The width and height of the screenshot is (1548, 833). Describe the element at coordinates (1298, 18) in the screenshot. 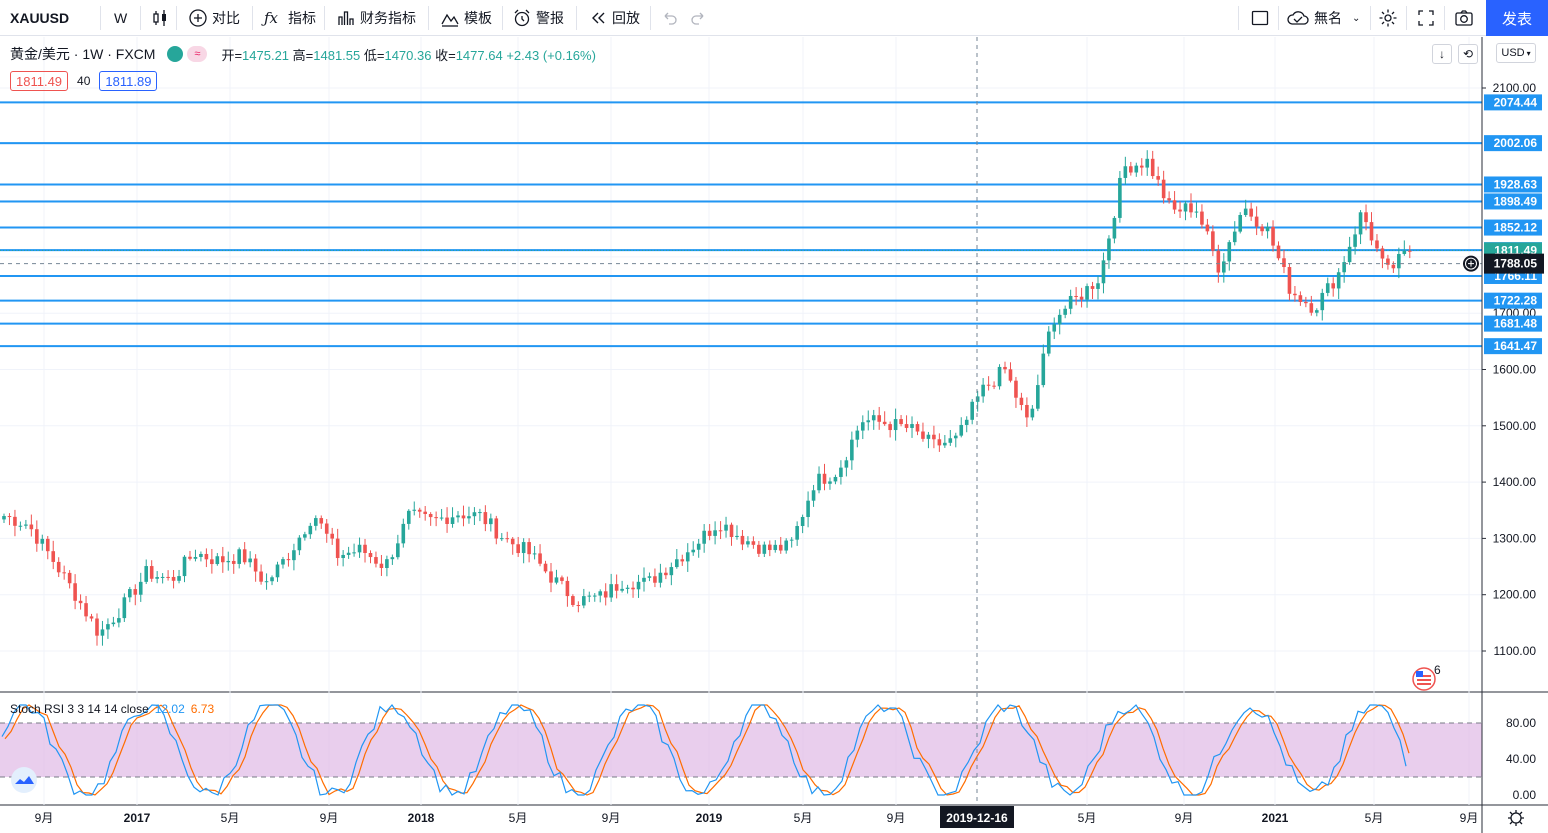

I see `cloud-icon` at that location.